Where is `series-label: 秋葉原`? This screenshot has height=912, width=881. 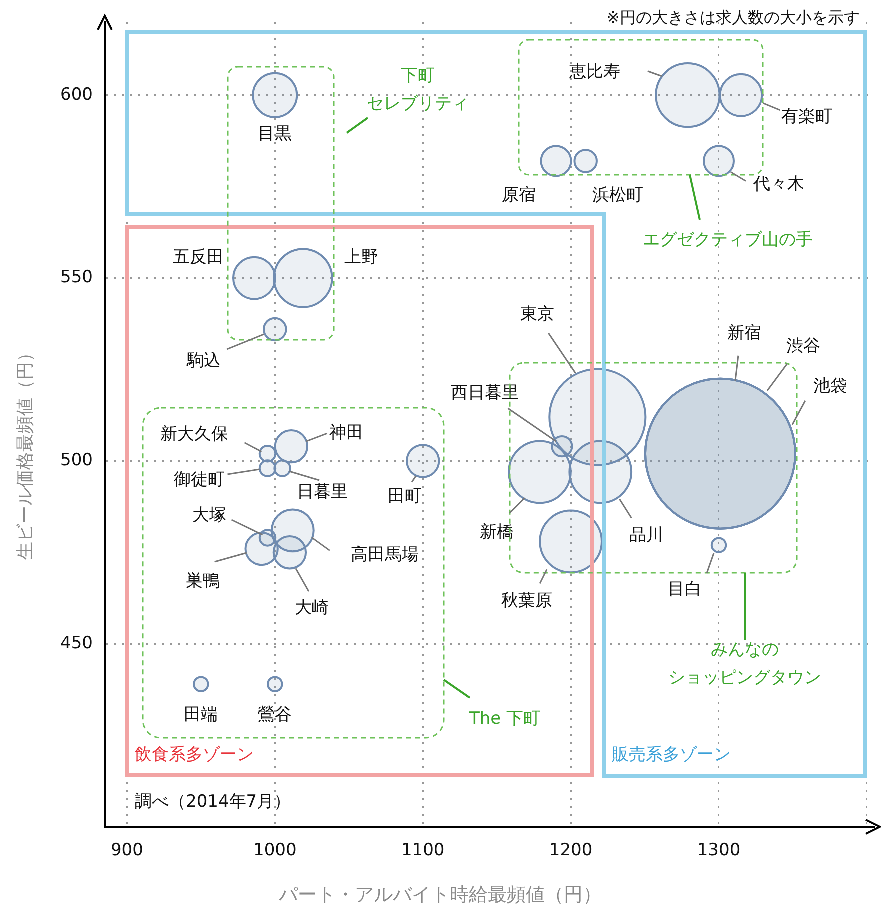
series-label: 秋葉原 is located at coordinates (527, 601).